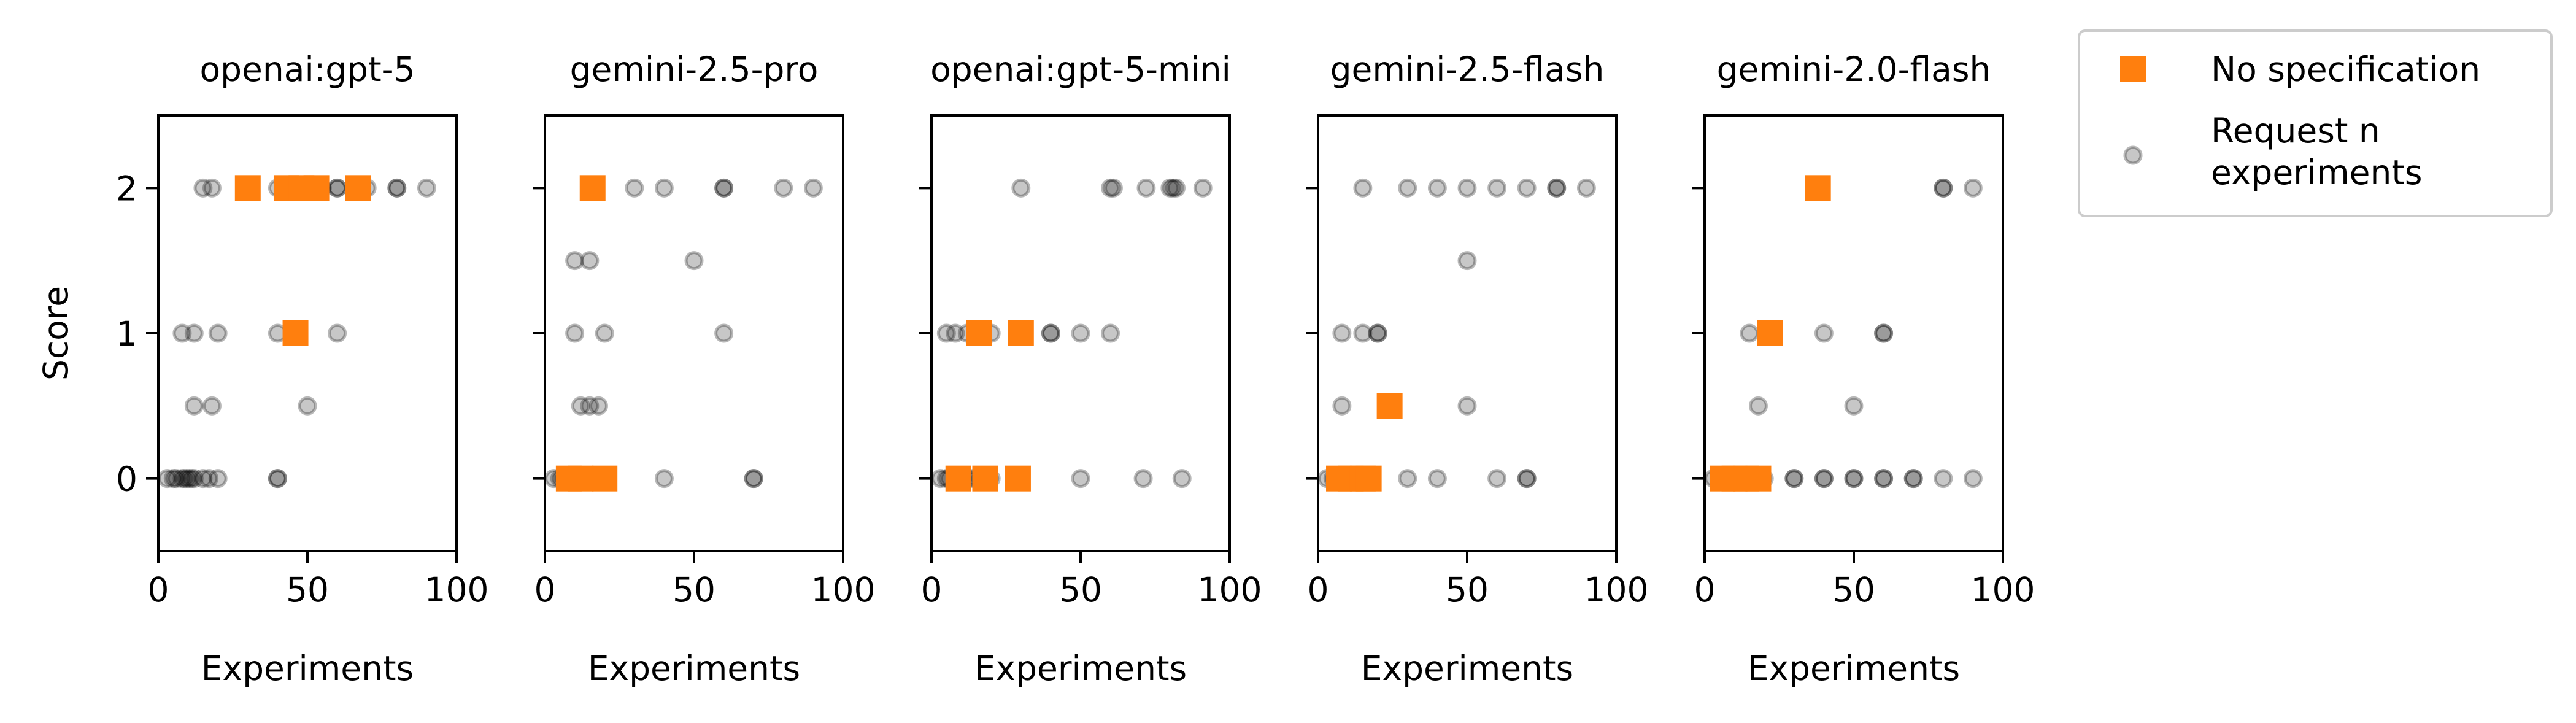  Describe the element at coordinates (126, 334) in the screenshot. I see `y-tick-label: 1` at that location.